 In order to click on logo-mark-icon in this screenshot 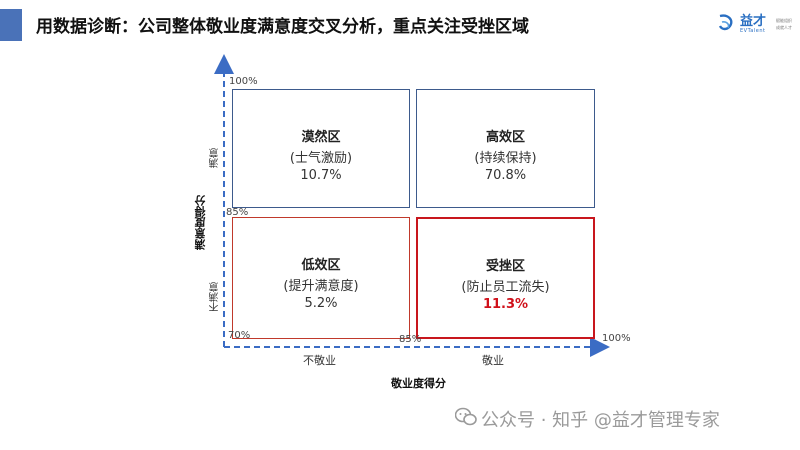, I will do `click(725, 22)`.